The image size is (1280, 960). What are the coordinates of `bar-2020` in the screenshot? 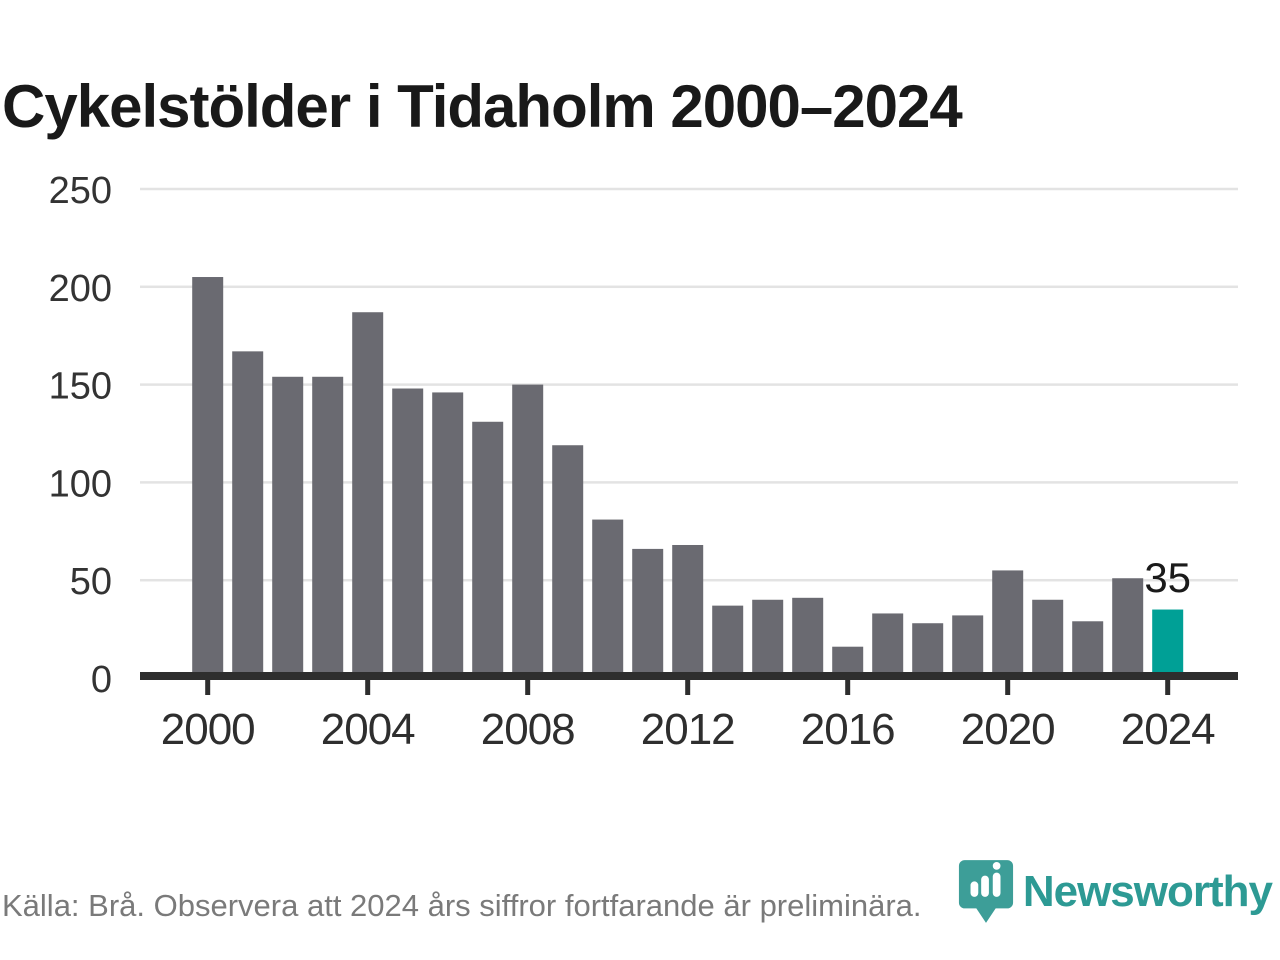 It's located at (1008, 625).